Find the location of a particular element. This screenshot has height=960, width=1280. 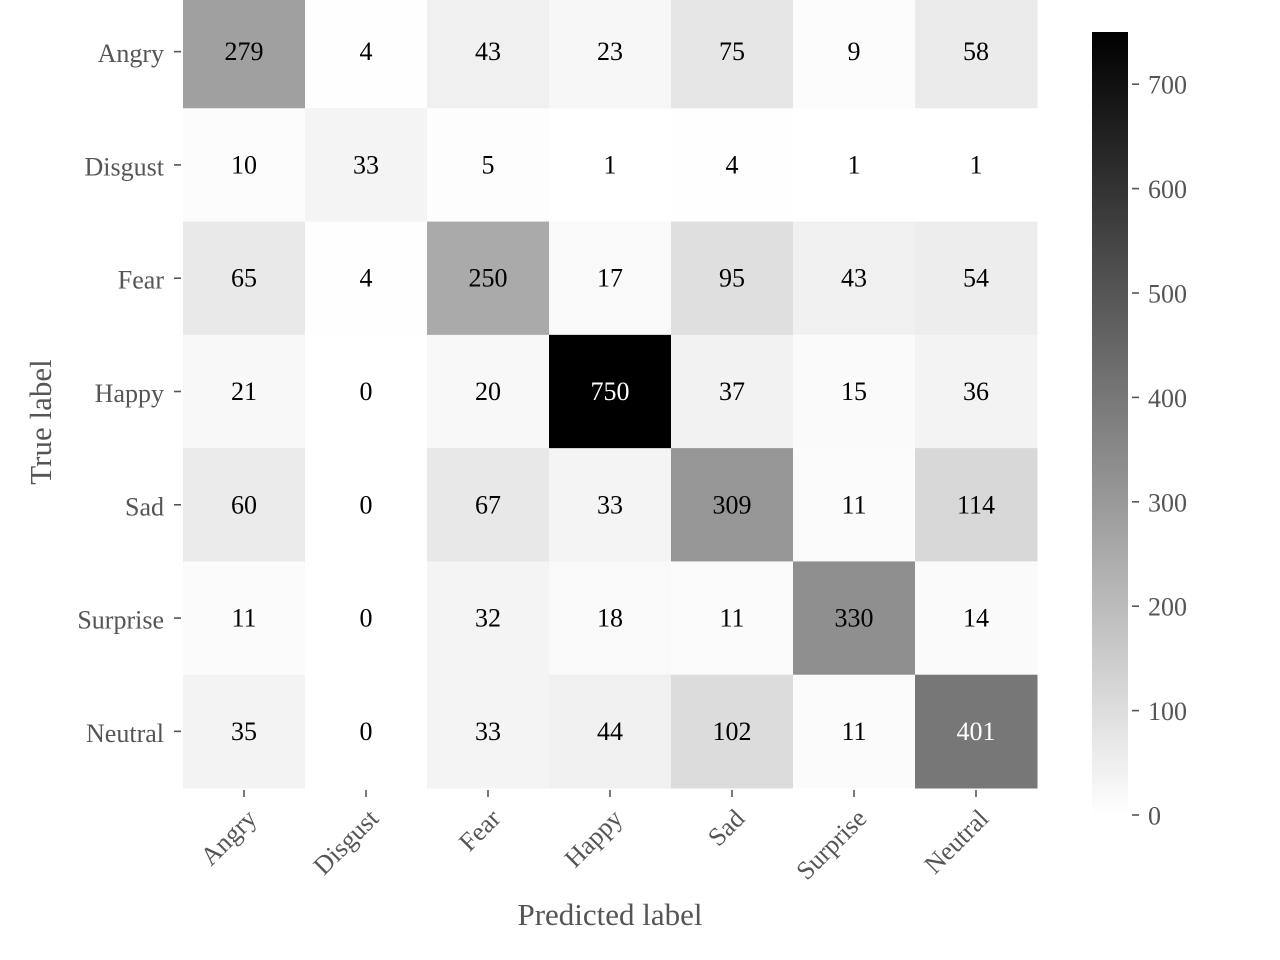

x-tick-label: Sad is located at coordinates (726, 828).